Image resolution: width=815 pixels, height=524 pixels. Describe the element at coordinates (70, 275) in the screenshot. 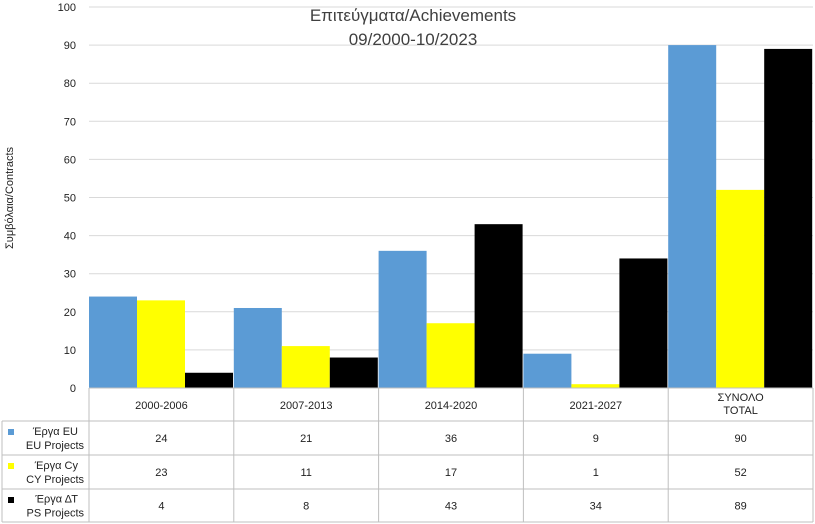

I see `y-tick-label: 30` at that location.